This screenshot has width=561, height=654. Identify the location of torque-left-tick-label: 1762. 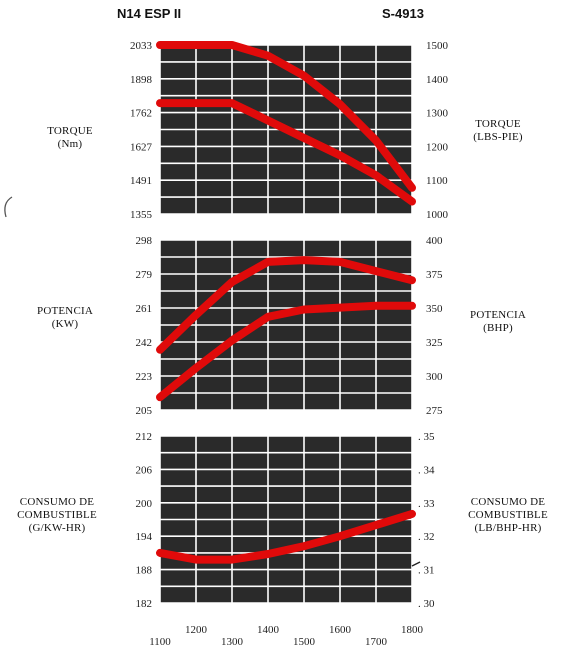
(141, 114).